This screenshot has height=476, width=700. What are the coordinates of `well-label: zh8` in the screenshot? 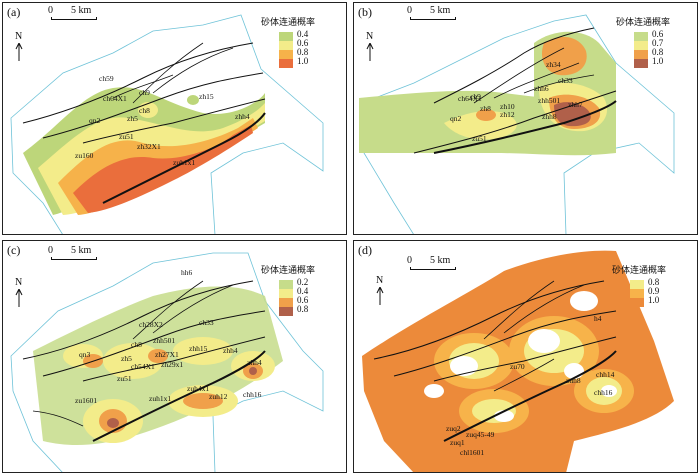 It's located at (485, 108).